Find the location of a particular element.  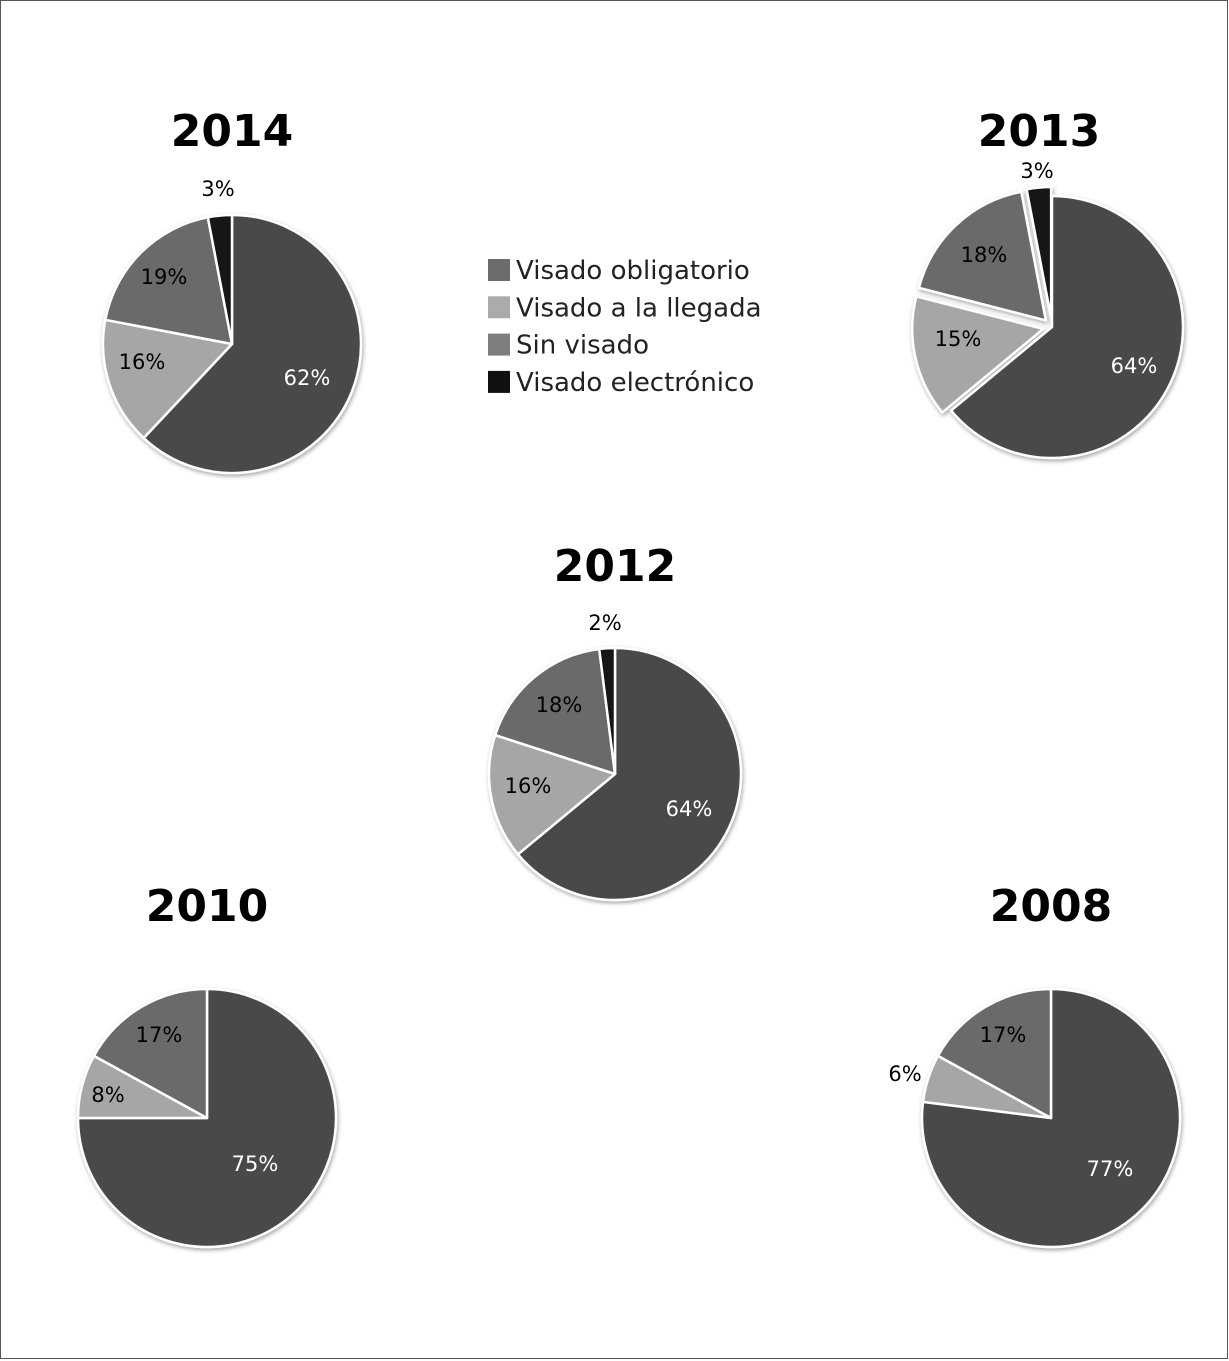

legend-item-visado-electronico: Visado electrónico is located at coordinates (621, 383).